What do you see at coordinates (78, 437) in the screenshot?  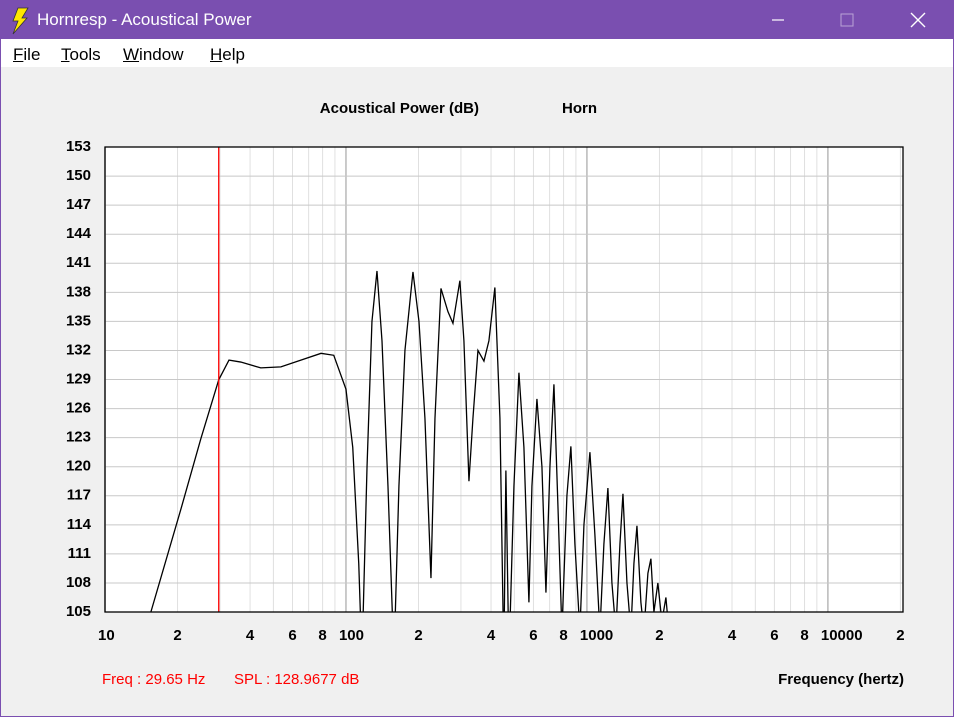 I see `y-tick-label: 123` at bounding box center [78, 437].